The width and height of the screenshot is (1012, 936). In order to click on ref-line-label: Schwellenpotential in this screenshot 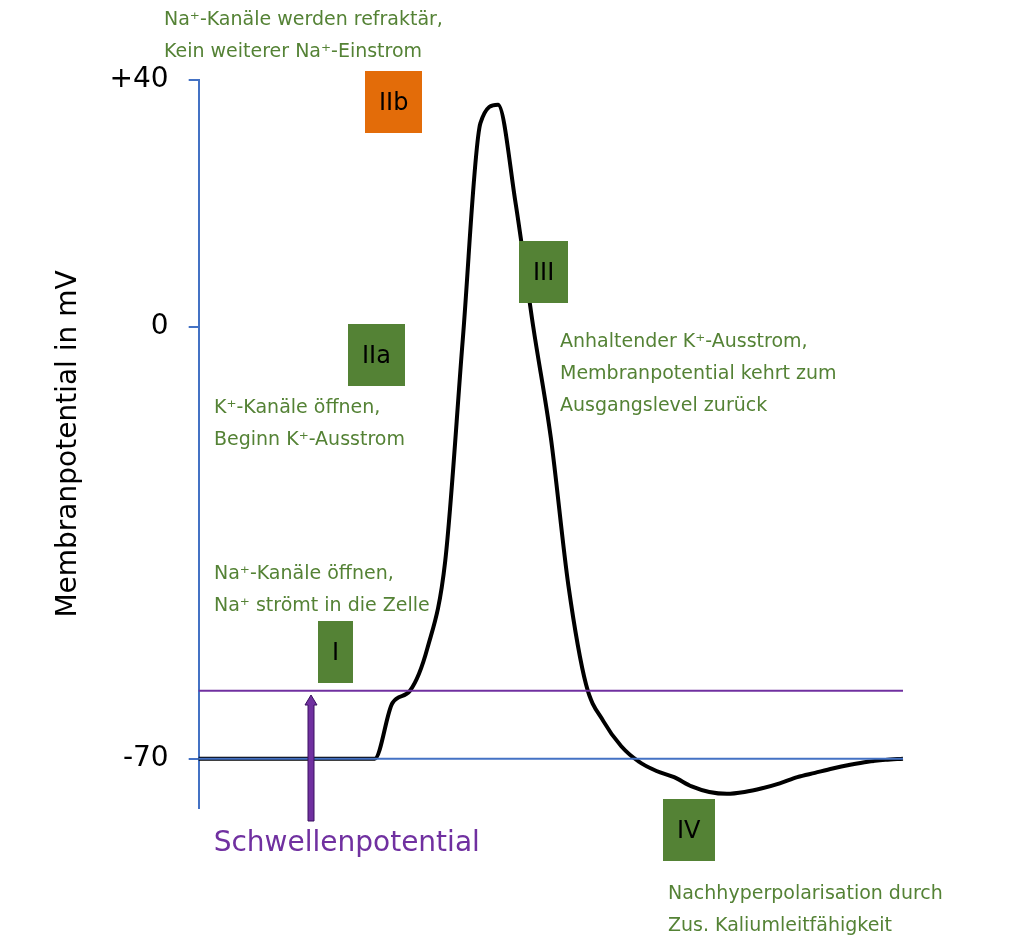, I will do `click(346, 842)`.